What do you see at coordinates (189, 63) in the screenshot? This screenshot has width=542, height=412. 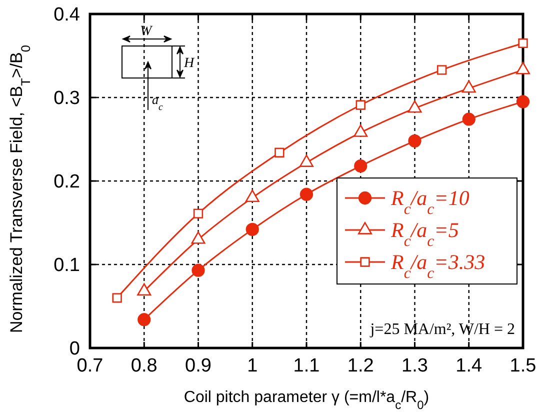 I see `annotation: H` at bounding box center [189, 63].